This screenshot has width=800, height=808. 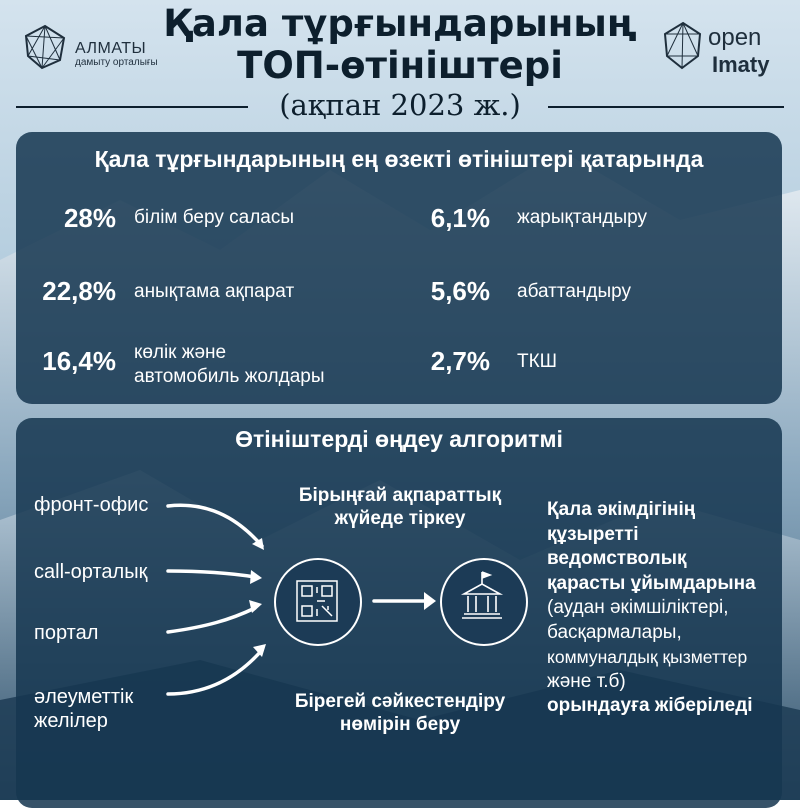 What do you see at coordinates (582, 217) in the screenshot?
I see `stat-label-lighting: жарықтандыру` at bounding box center [582, 217].